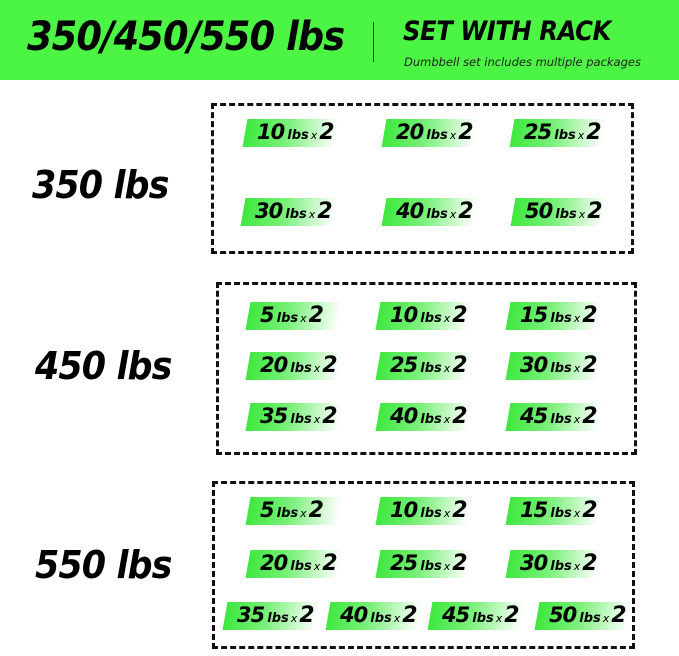 The width and height of the screenshot is (679, 656). What do you see at coordinates (373, 42) in the screenshot?
I see `header-divider` at bounding box center [373, 42].